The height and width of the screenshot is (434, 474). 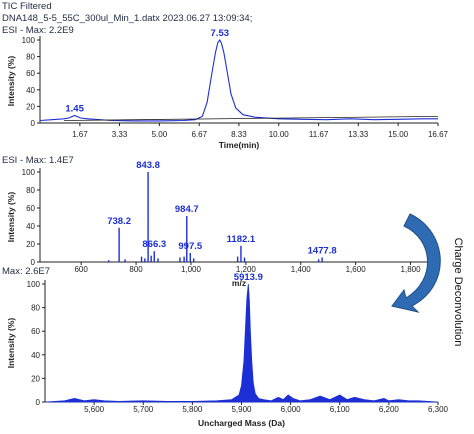 What do you see at coordinates (74, 109) in the screenshot?
I see `peak-label: 1.45` at bounding box center [74, 109].